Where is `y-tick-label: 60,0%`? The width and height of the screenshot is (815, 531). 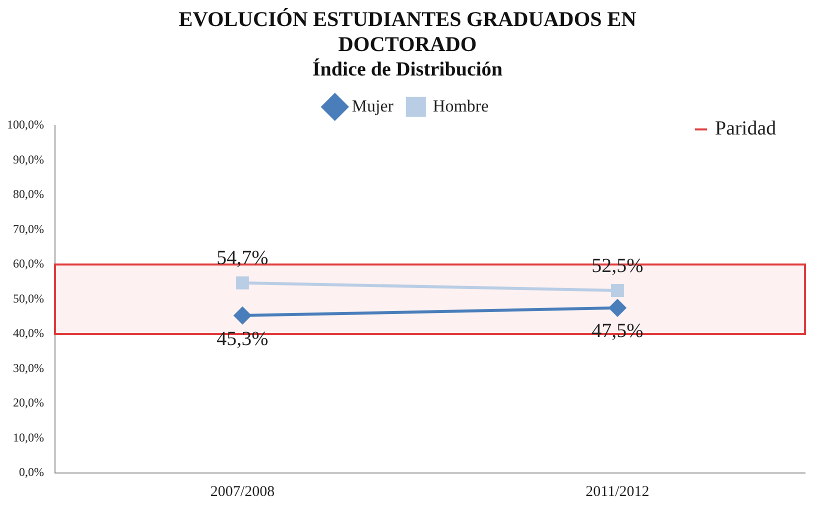 y-tick-label: 60,0% is located at coordinates (28, 263).